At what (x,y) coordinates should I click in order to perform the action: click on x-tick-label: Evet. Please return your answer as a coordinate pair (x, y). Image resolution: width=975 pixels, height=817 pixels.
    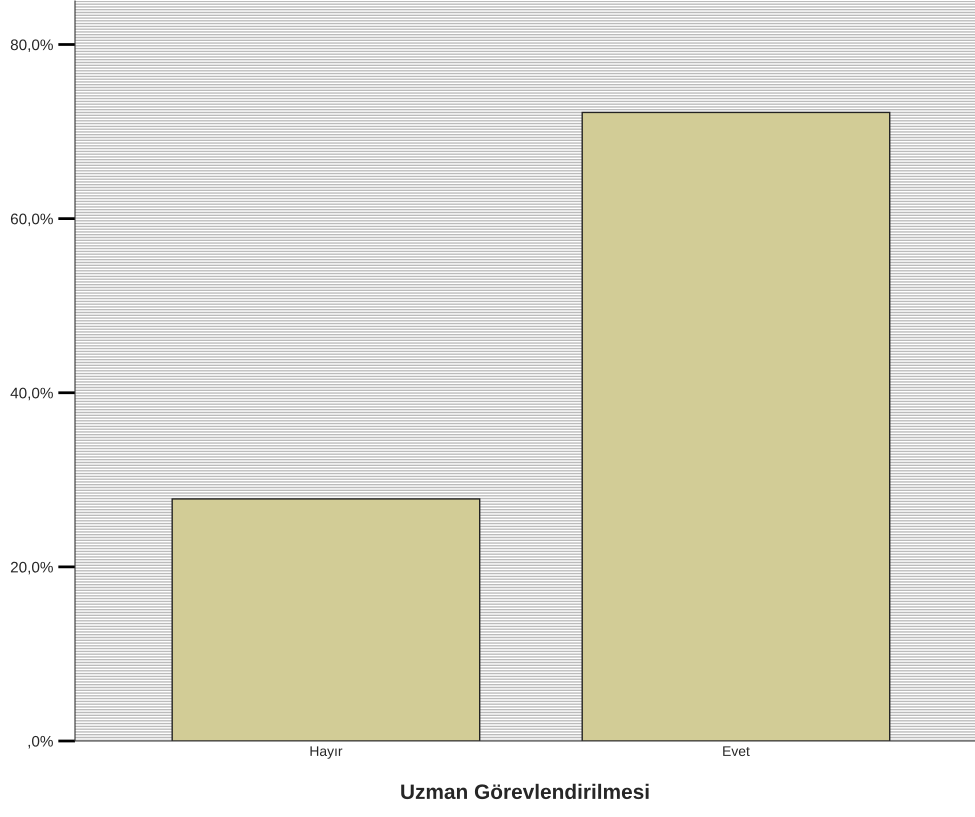
    Looking at the image, I should click on (736, 751).